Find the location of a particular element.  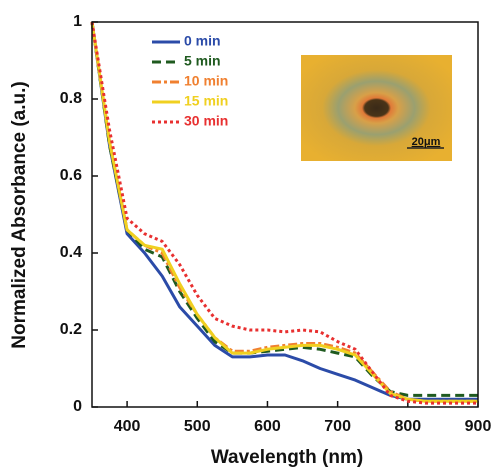

x-tick-label: 900 is located at coordinates (478, 426).